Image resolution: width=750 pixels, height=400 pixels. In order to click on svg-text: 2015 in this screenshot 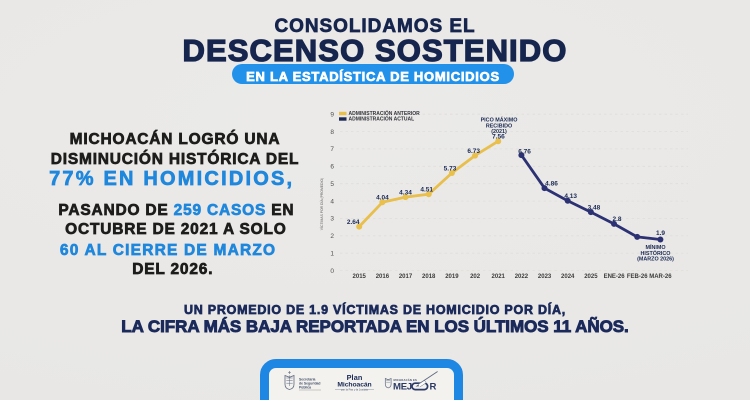, I will do `click(360, 277)`.